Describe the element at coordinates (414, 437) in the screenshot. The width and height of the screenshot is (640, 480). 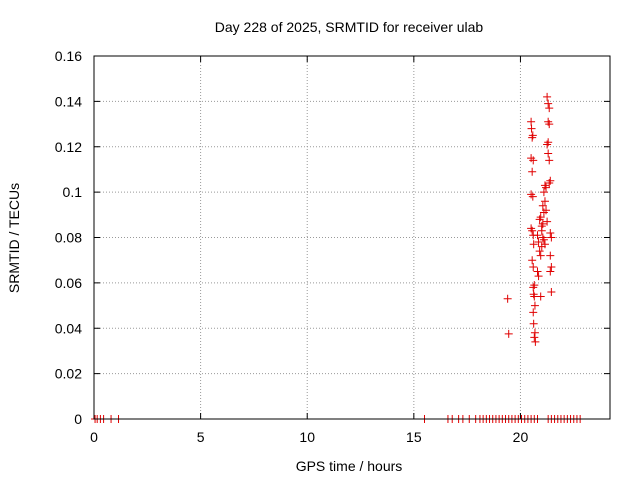
I see `x-tick-label: 15` at that location.